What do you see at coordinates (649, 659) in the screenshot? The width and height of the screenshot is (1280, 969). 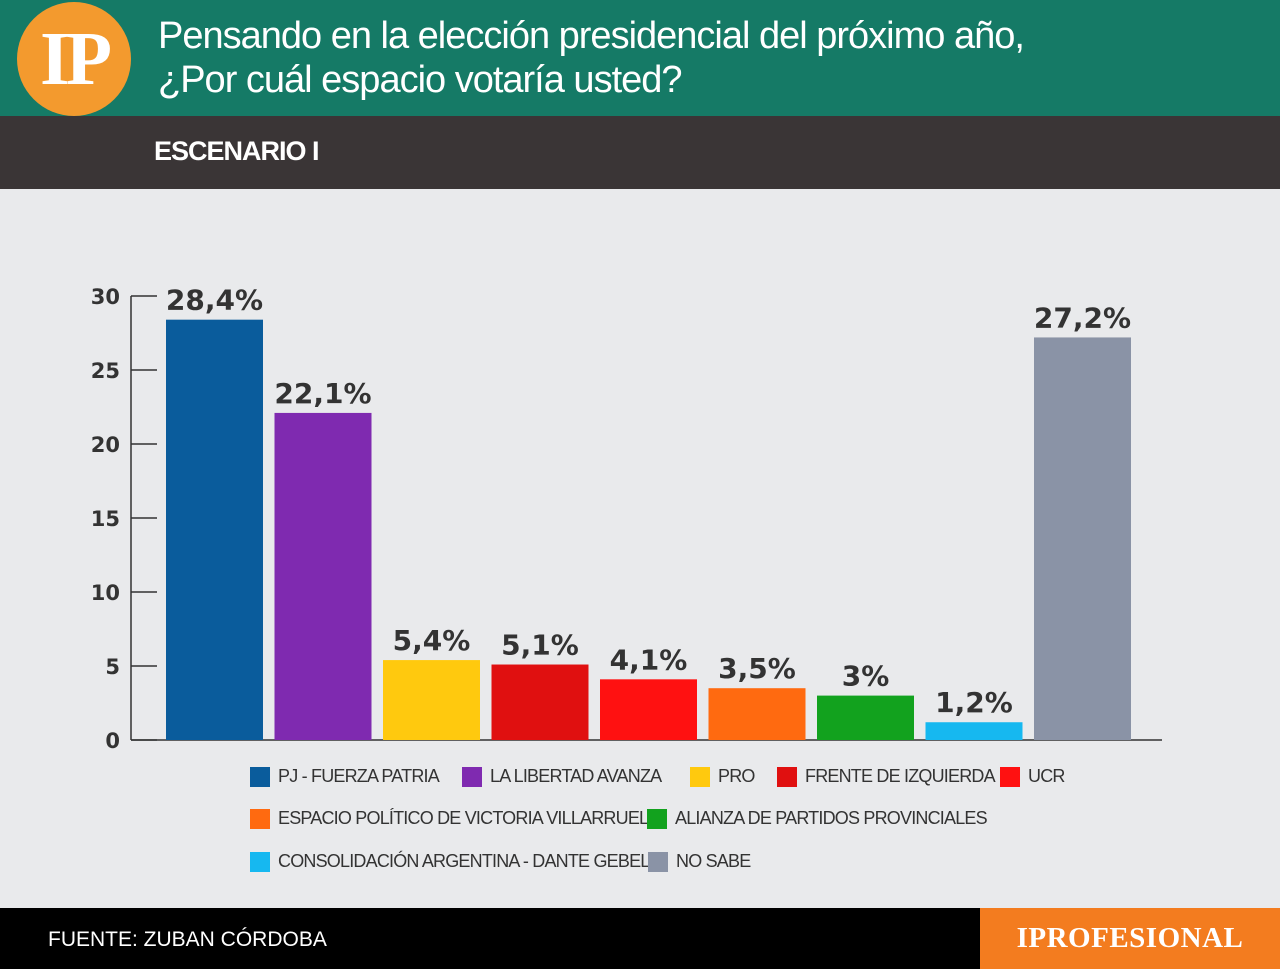 I see `data-label: 4,1%` at bounding box center [649, 659].